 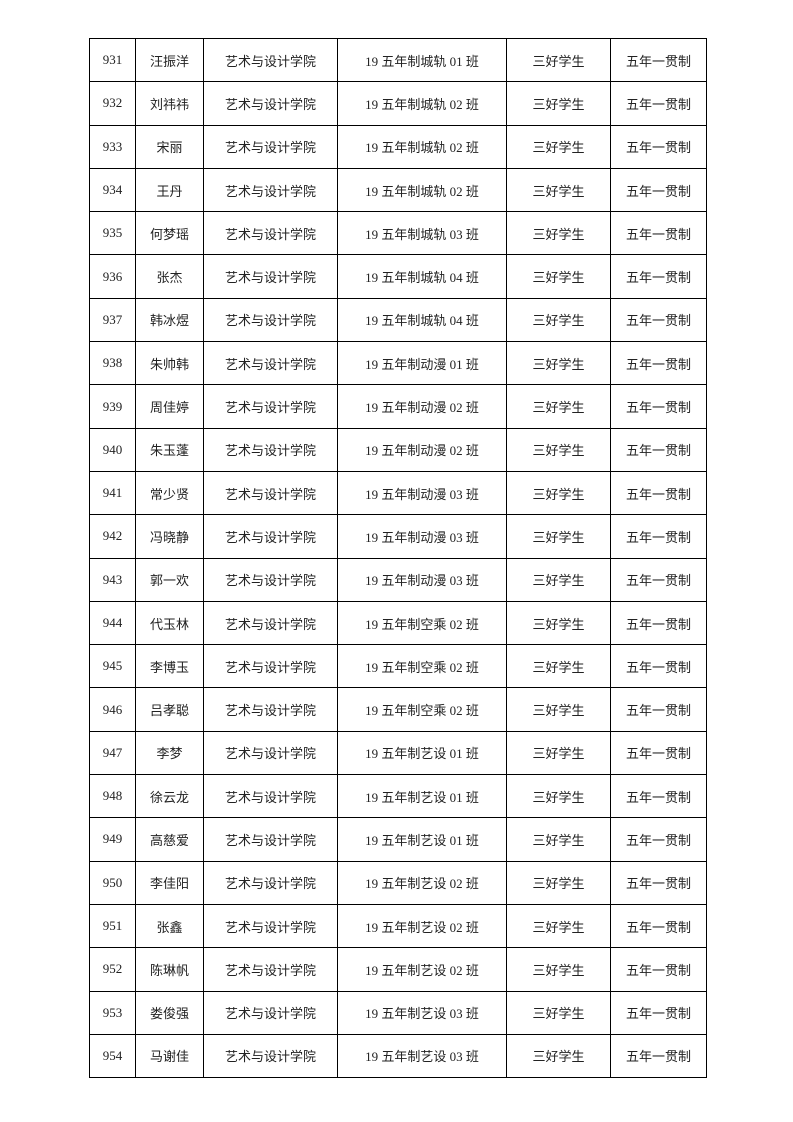 What do you see at coordinates (169, 839) in the screenshot?
I see `student-name-cell: 高慈爱` at bounding box center [169, 839].